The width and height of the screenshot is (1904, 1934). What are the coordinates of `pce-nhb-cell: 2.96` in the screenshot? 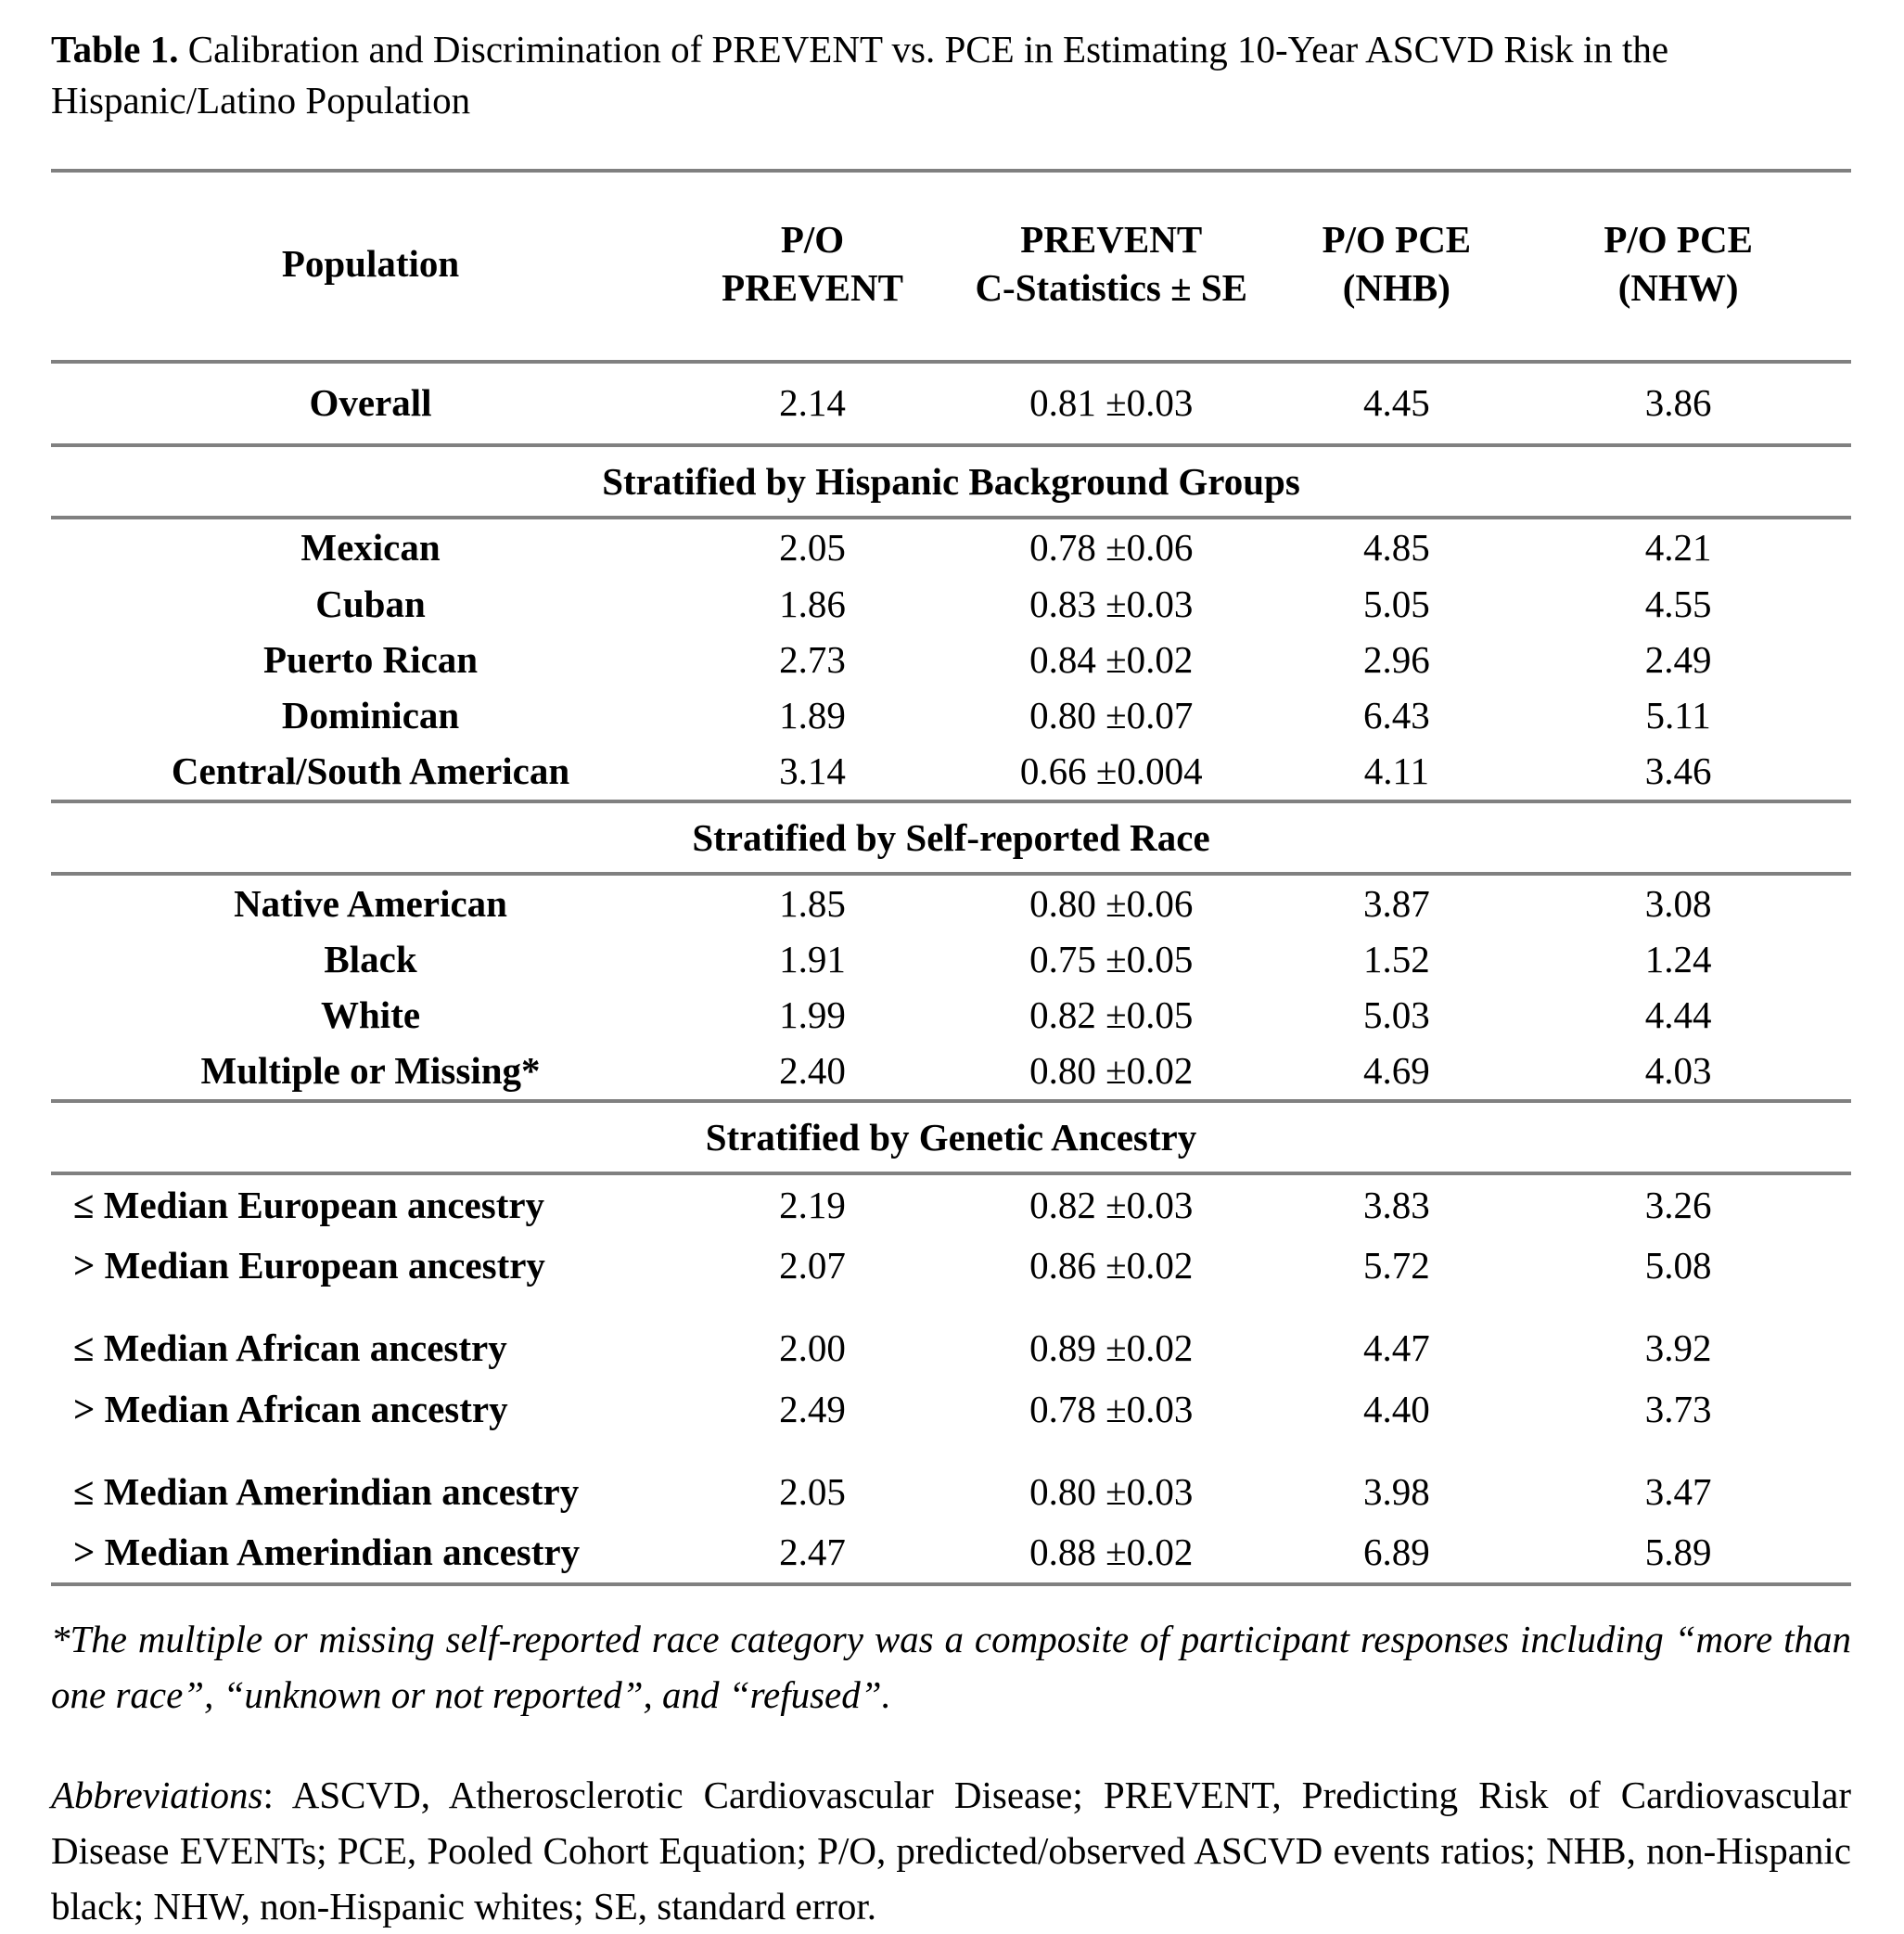 It's located at (1396, 659).